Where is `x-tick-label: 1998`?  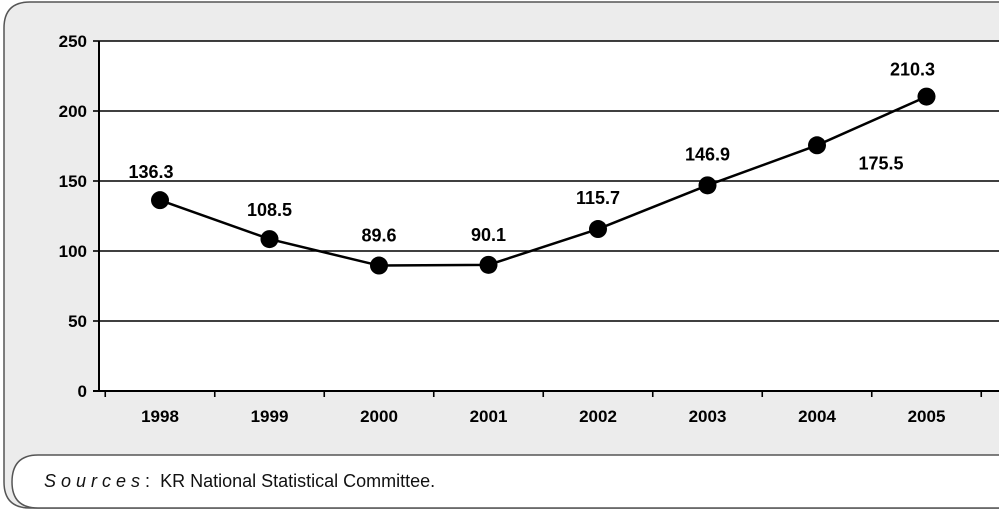 x-tick-label: 1998 is located at coordinates (160, 416).